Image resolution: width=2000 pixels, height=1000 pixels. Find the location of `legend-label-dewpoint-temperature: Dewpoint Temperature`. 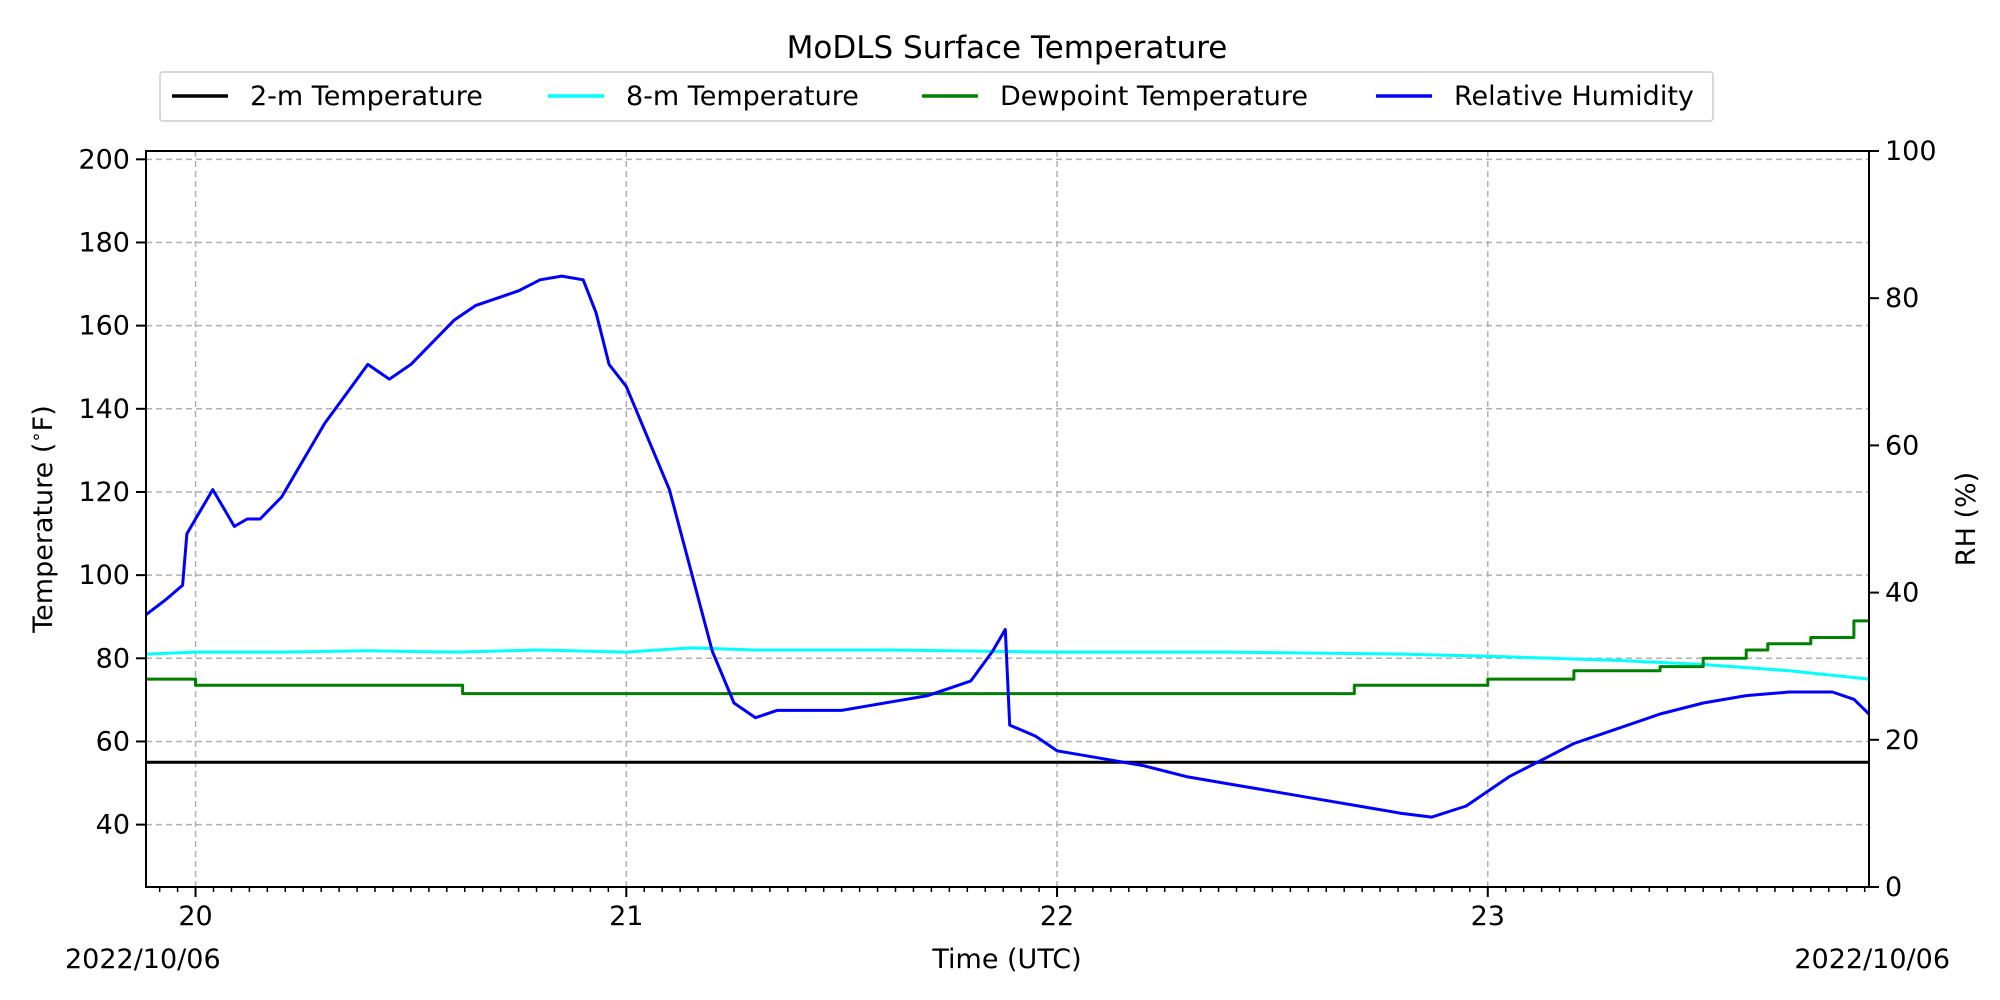

legend-label-dewpoint-temperature: Dewpoint Temperature is located at coordinates (1154, 96).